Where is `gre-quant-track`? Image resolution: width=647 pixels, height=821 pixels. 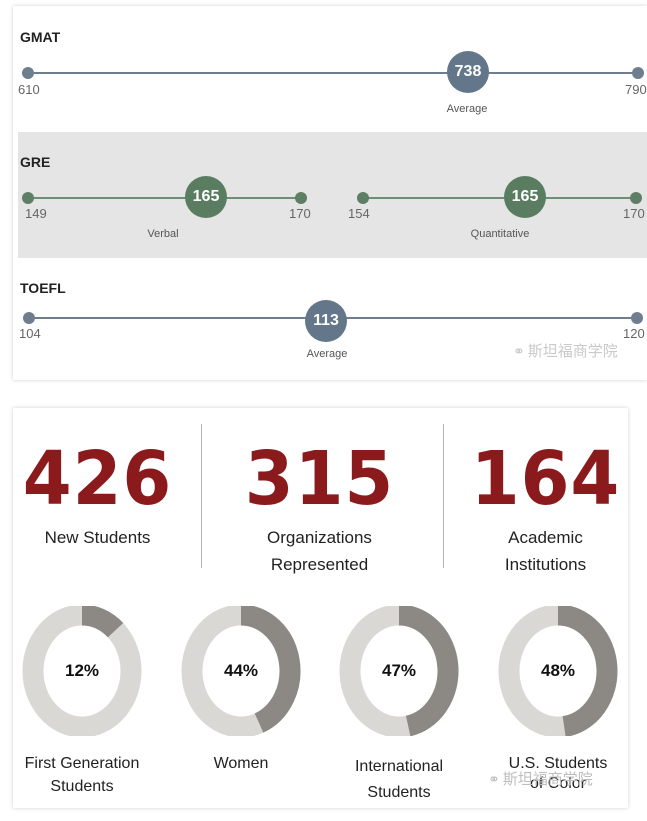
gre-quant-track is located at coordinates (501, 198).